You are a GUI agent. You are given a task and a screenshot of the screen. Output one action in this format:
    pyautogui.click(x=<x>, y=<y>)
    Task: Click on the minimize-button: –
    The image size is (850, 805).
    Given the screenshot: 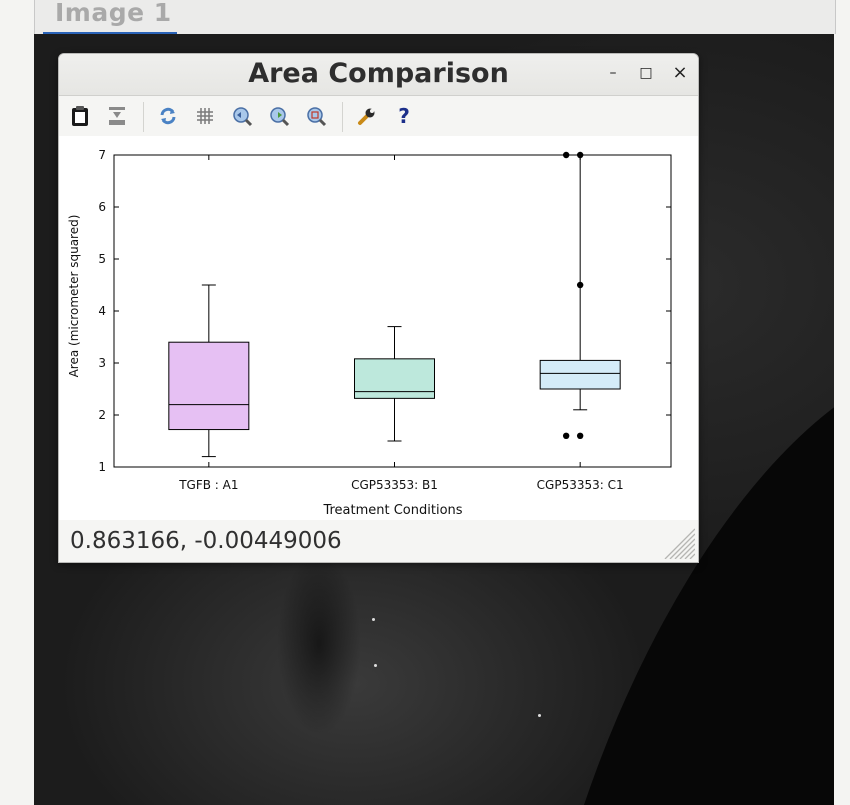 What is the action you would take?
    pyautogui.click(x=613, y=73)
    